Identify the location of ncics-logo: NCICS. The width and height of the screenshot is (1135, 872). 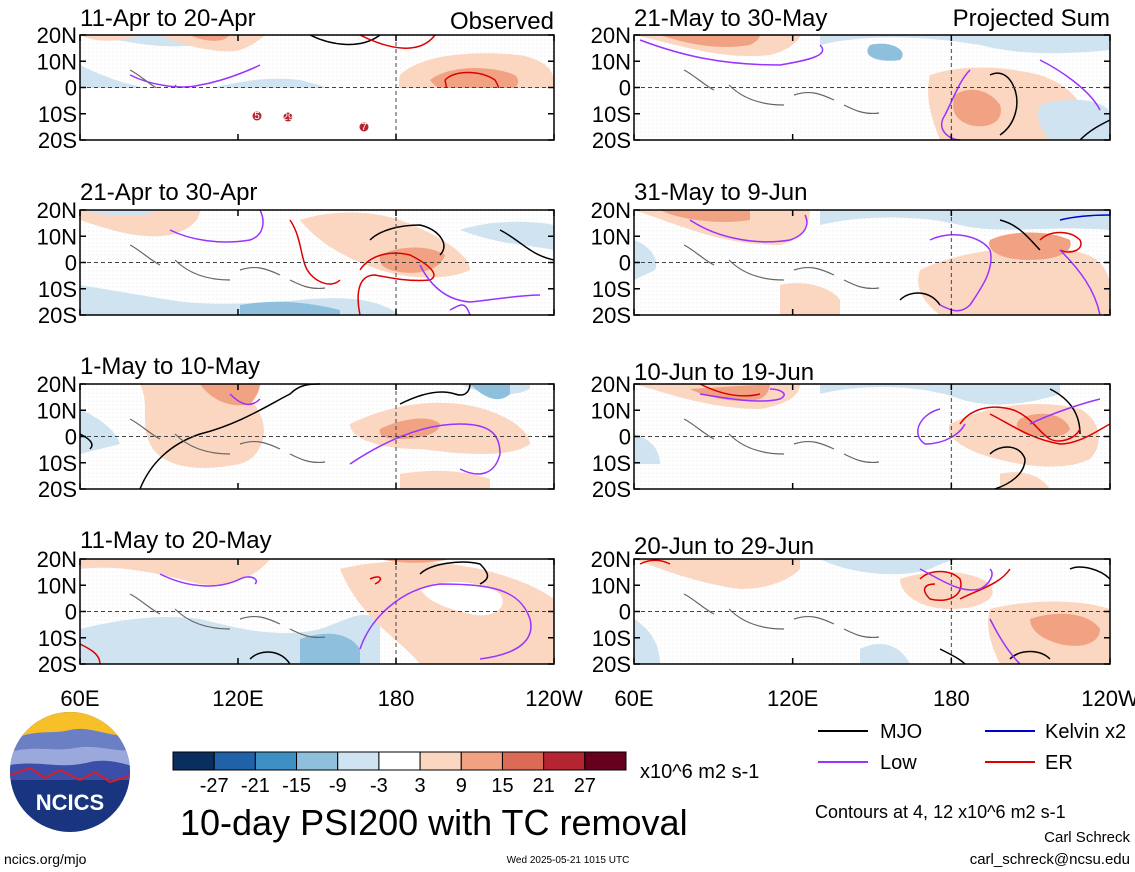
(70, 772).